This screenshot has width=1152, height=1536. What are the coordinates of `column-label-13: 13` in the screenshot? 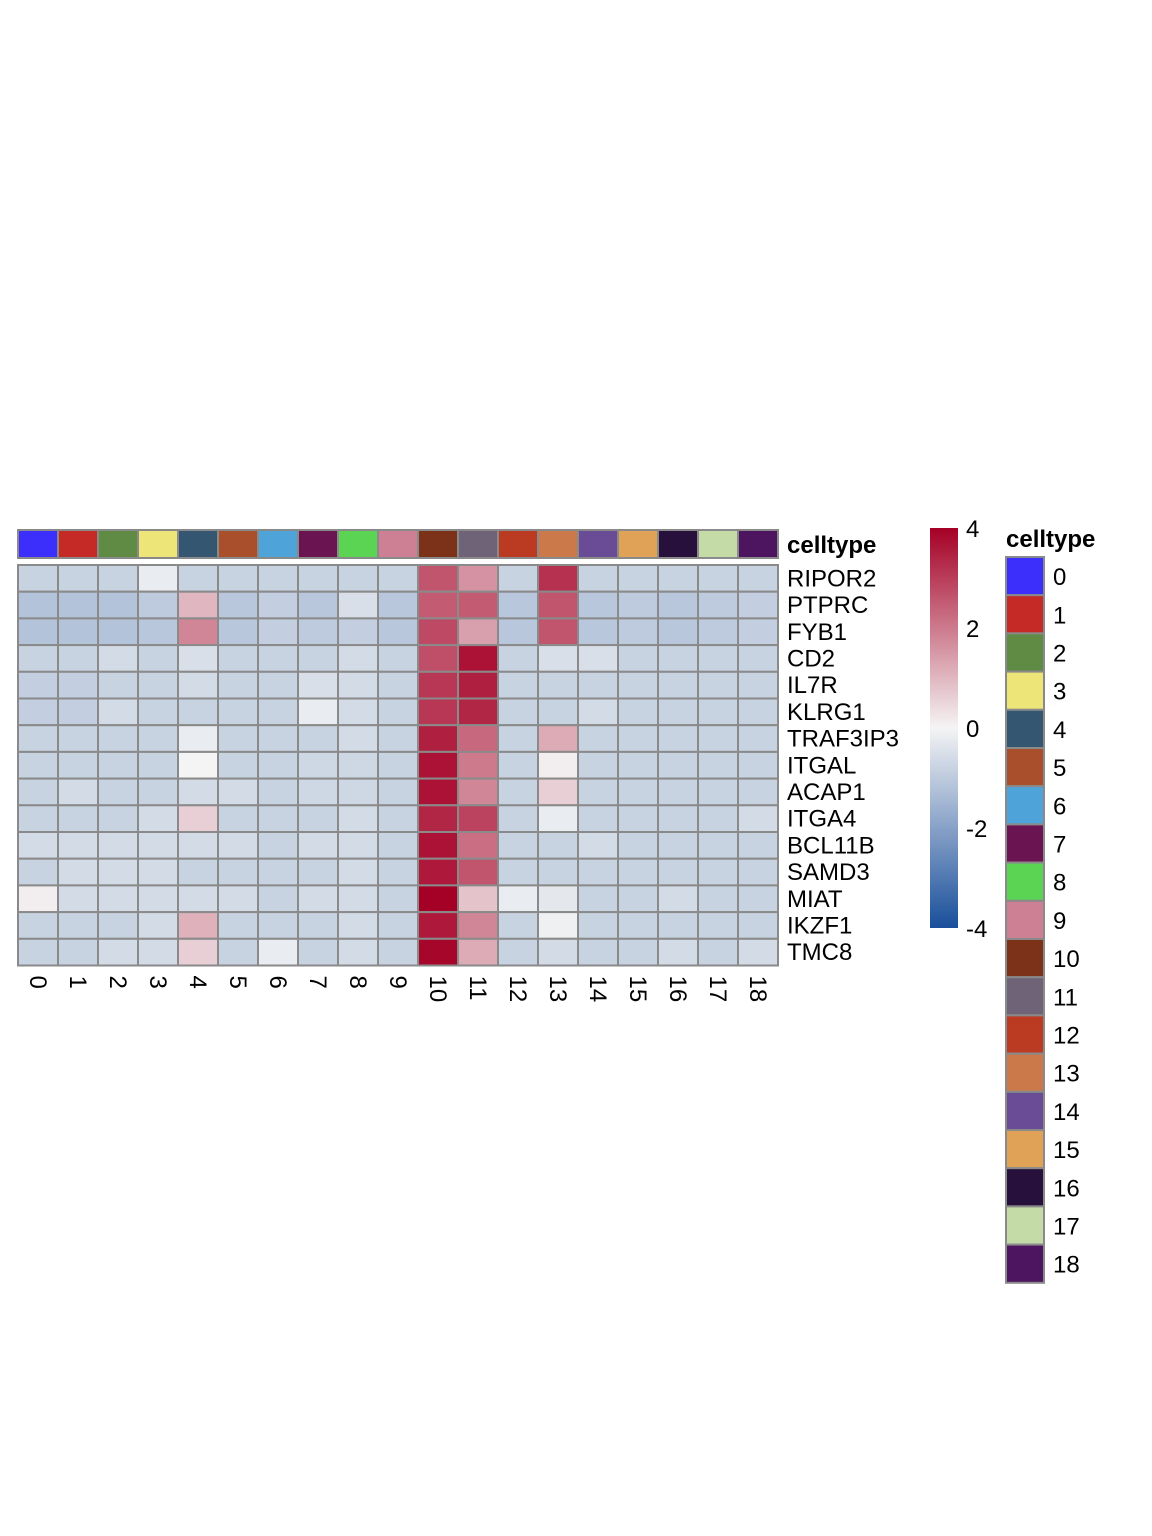 It's located at (557, 989).